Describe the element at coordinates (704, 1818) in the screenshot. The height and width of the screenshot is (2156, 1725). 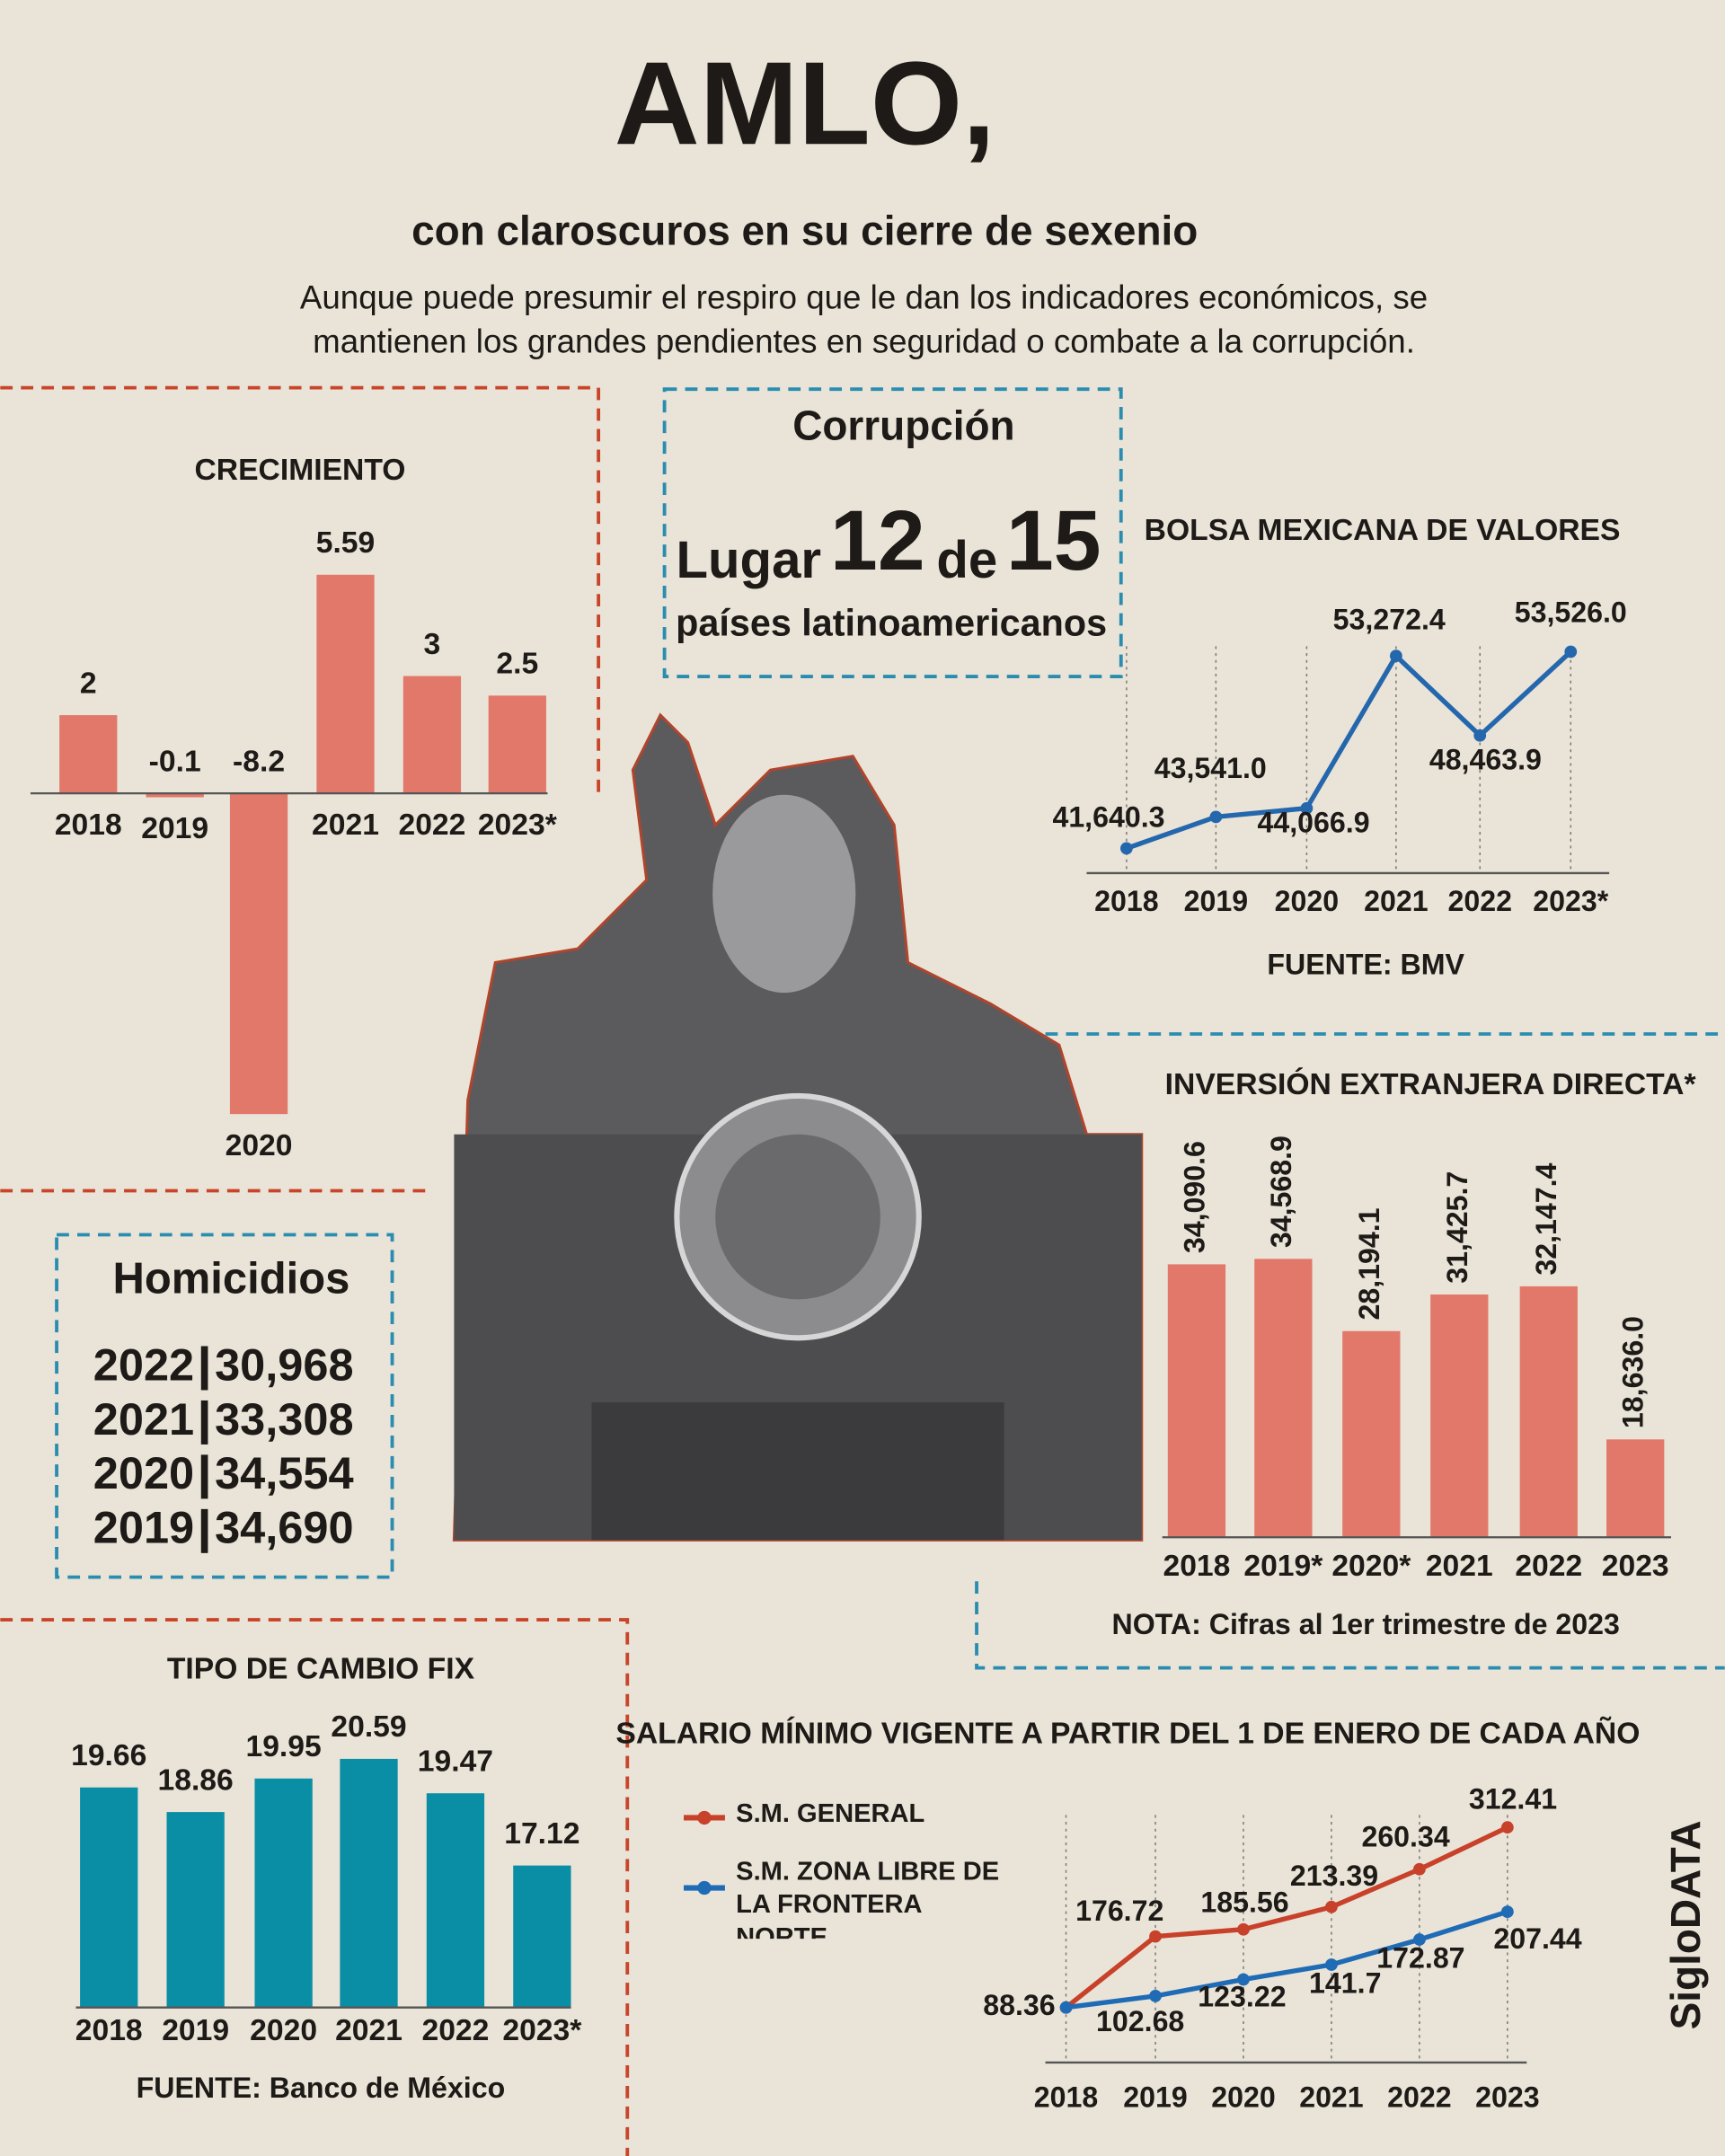
I see `legend-marker` at that location.